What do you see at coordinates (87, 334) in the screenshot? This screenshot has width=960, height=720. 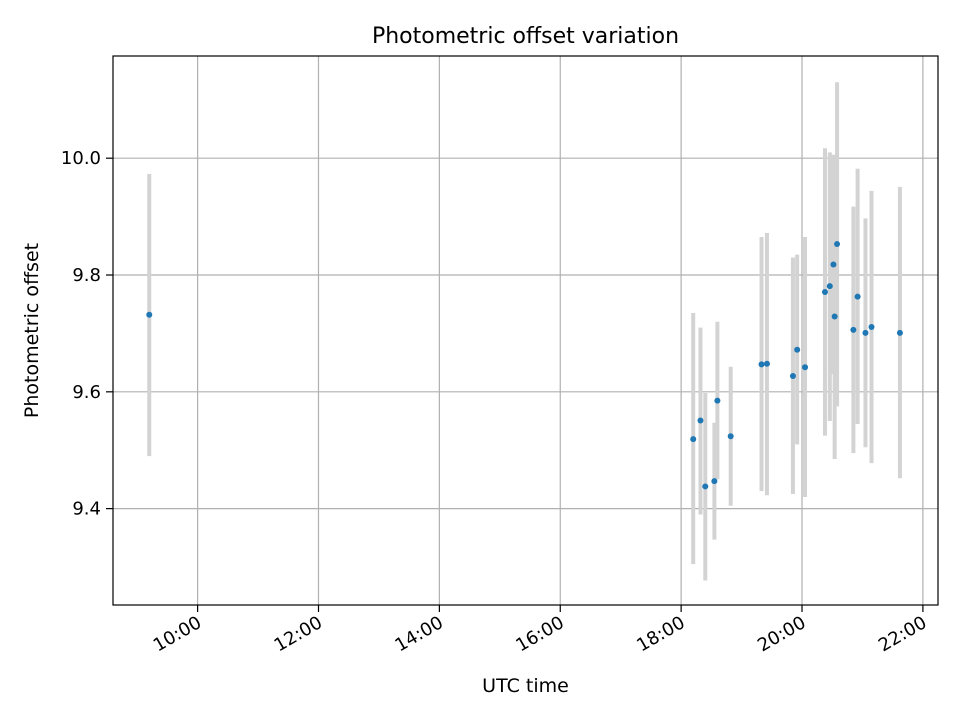 I see `y-axis-ticks: 9.4 9.6 9.8 10.0` at bounding box center [87, 334].